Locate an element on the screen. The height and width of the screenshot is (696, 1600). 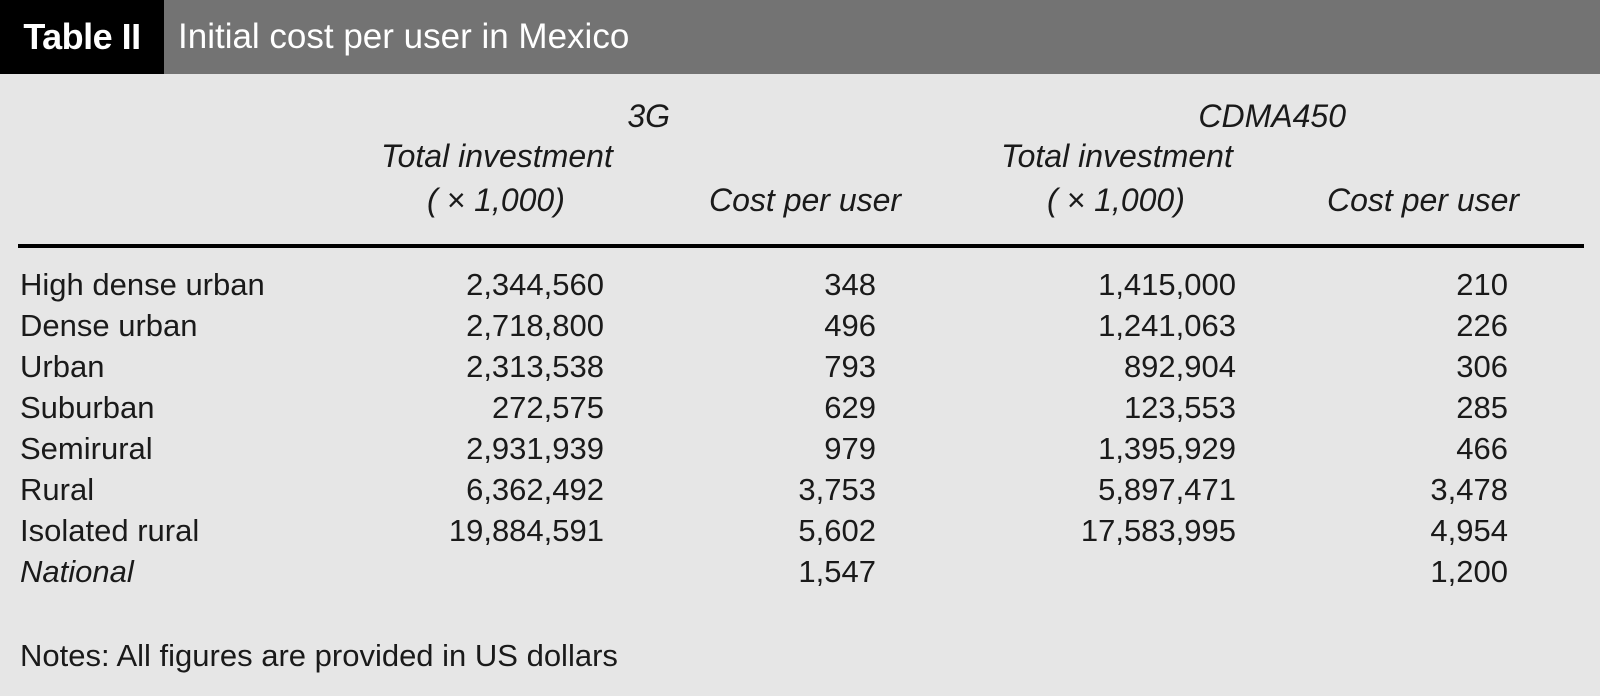
investment-cdma450: 17,583,995 is located at coordinates (1158, 530).